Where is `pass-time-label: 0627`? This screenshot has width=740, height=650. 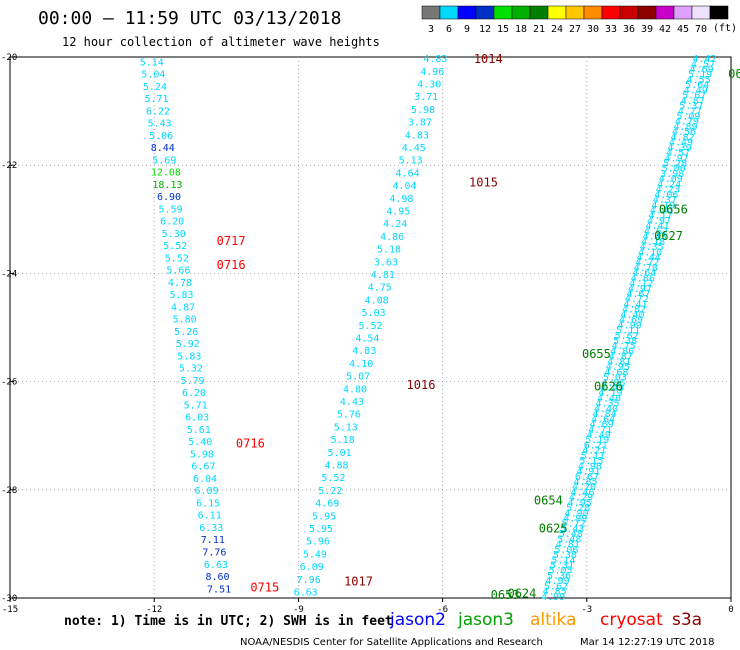
pass-time-label: 0627 is located at coordinates (668, 236).